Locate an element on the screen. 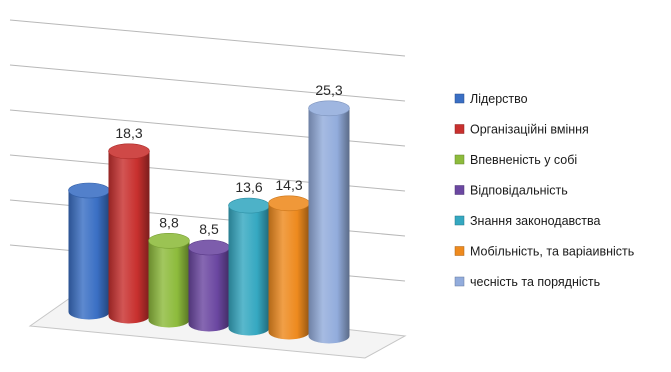 The height and width of the screenshot is (372, 671). legend-item: Лідерство is located at coordinates (491, 99).